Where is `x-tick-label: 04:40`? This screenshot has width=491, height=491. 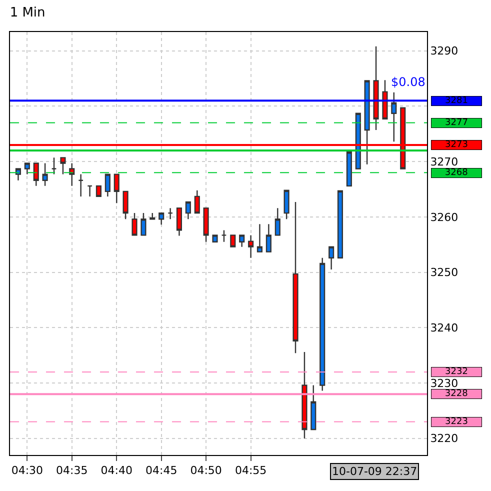 x-tick-label: 04:40 is located at coordinates (116, 471).